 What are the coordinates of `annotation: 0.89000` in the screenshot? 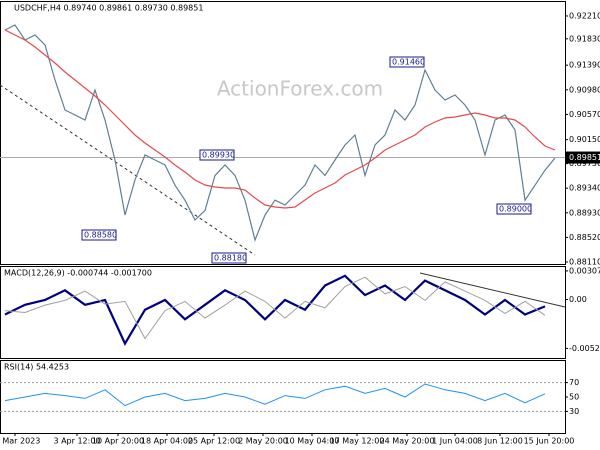 It's located at (515, 209).